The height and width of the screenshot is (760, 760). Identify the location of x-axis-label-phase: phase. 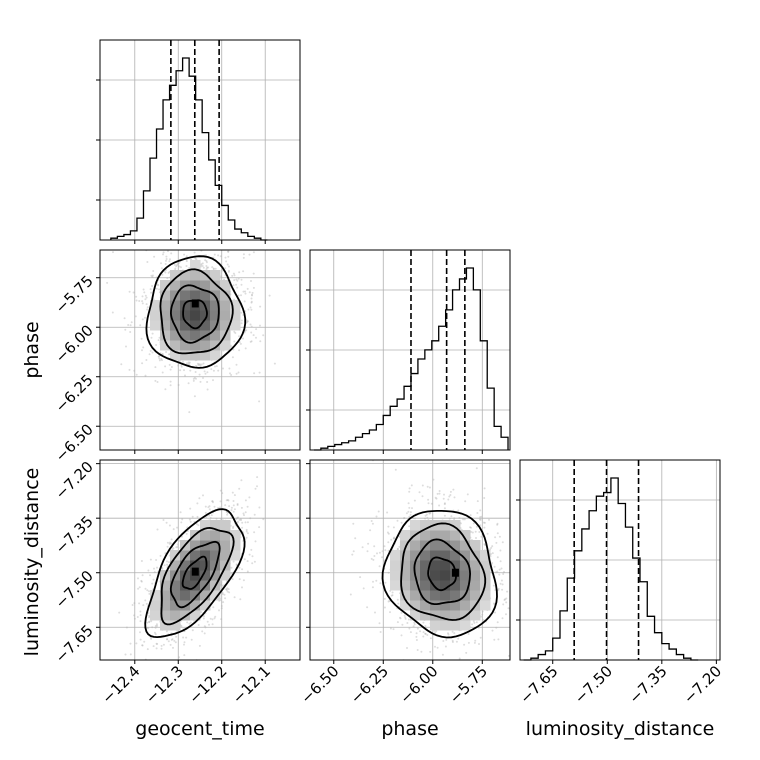
(409, 729).